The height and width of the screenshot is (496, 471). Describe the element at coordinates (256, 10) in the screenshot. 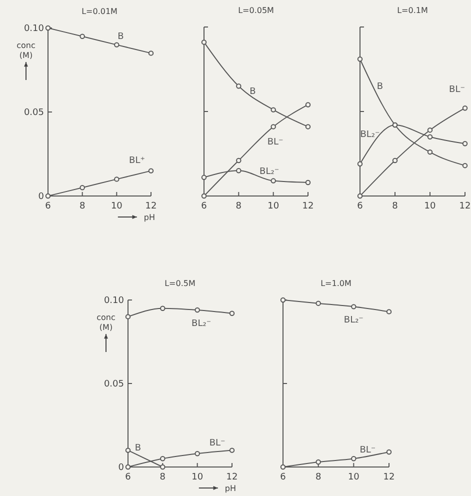

I see `chart-title: L=0.05M` at that location.